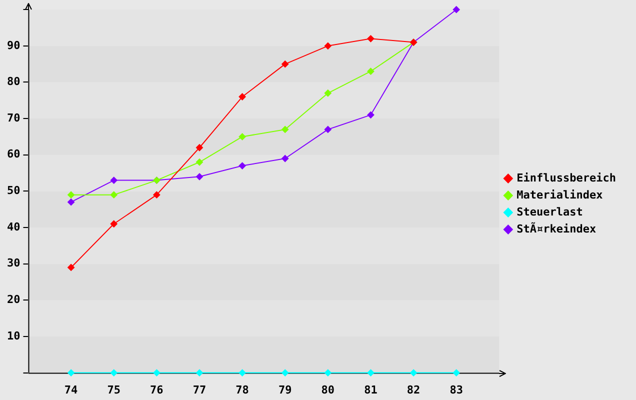 Image resolution: width=636 pixels, height=400 pixels. What do you see at coordinates (371, 389) in the screenshot?
I see `x-tick-label: 81` at bounding box center [371, 389].